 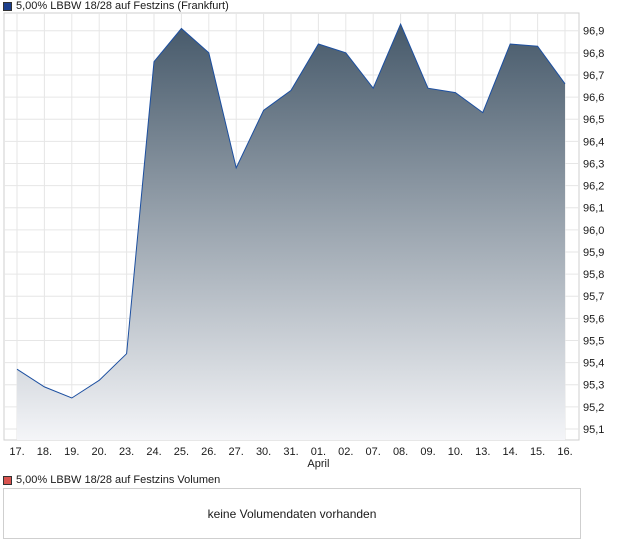 What do you see at coordinates (593, 408) in the screenshot?
I see `y-tick-label: 95,2` at bounding box center [593, 408].